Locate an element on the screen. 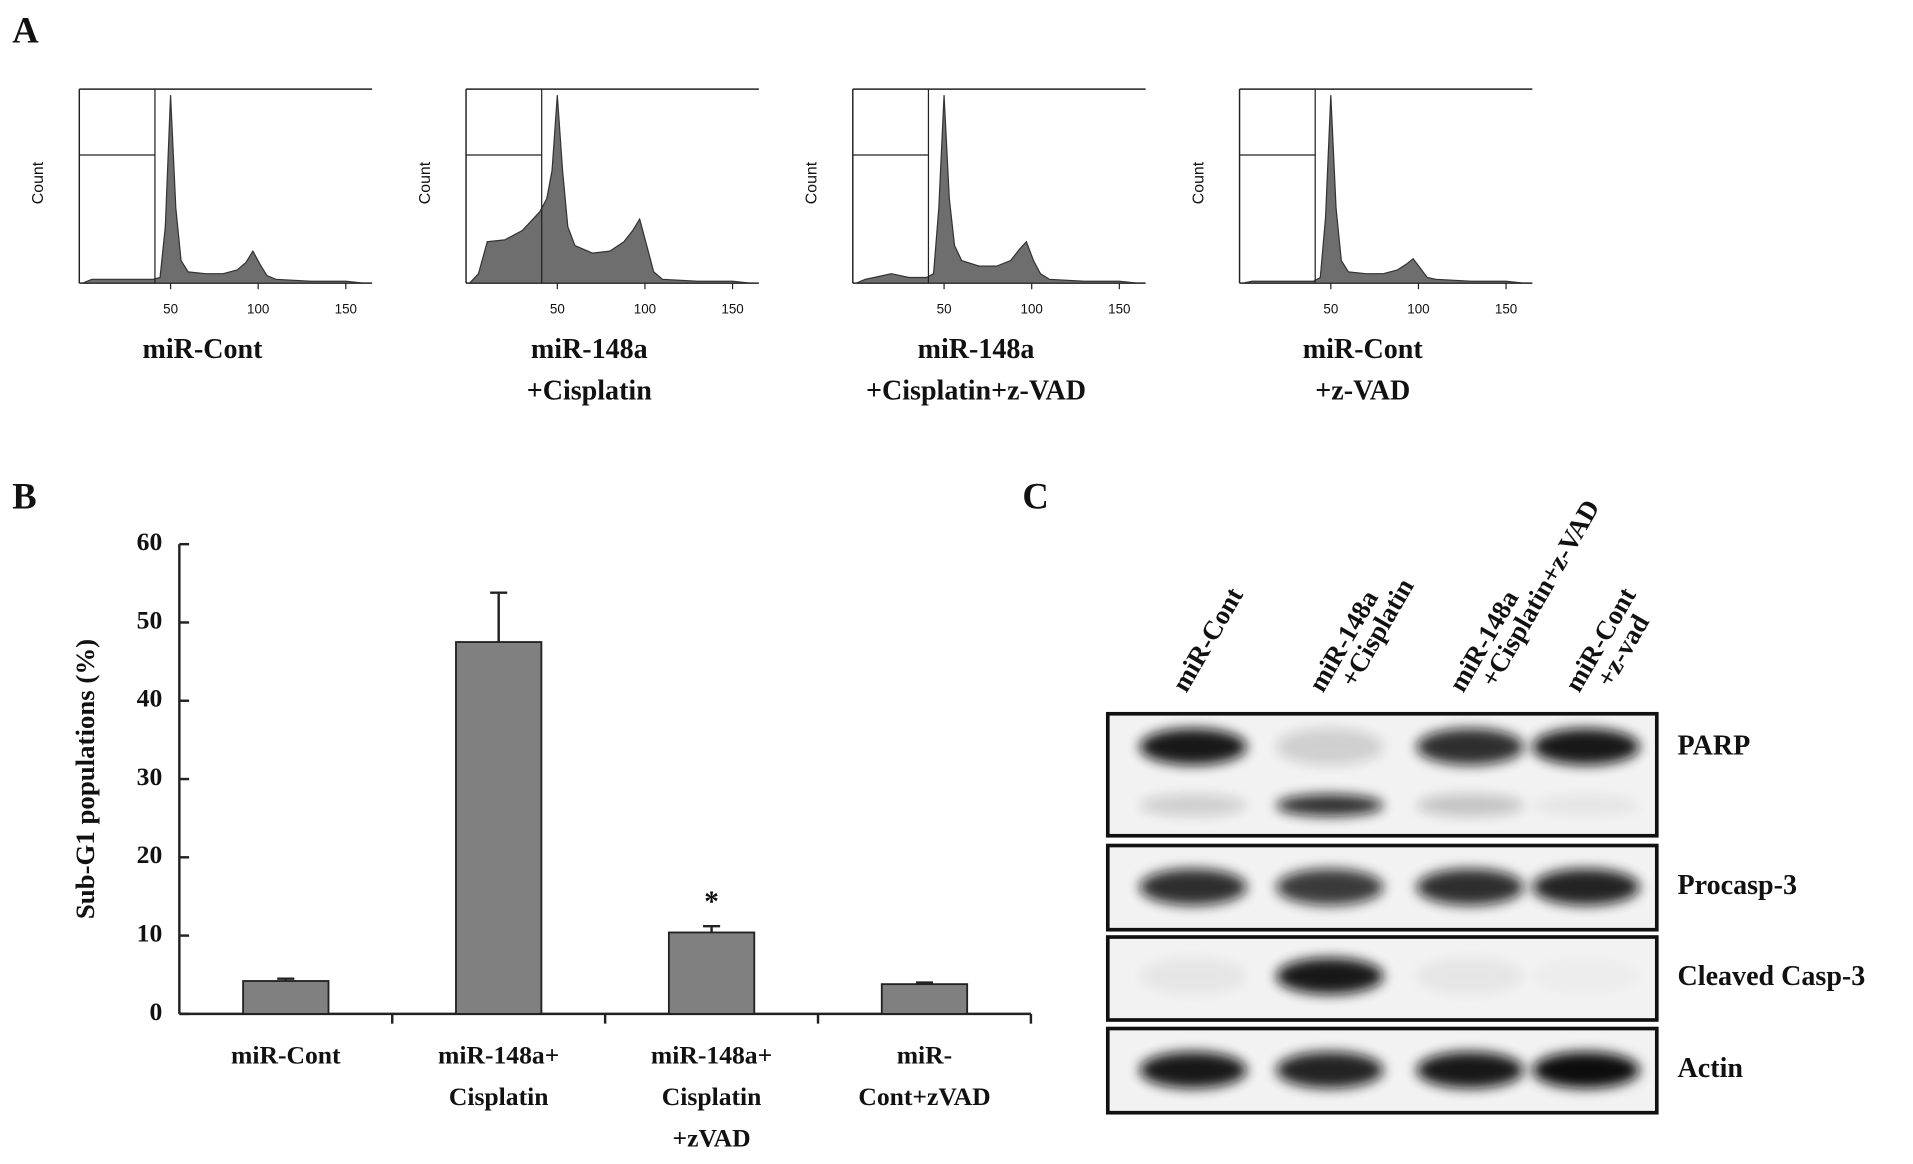 This screenshot has height=1164, width=1913. y-tick-label: 20 is located at coordinates (150, 854).